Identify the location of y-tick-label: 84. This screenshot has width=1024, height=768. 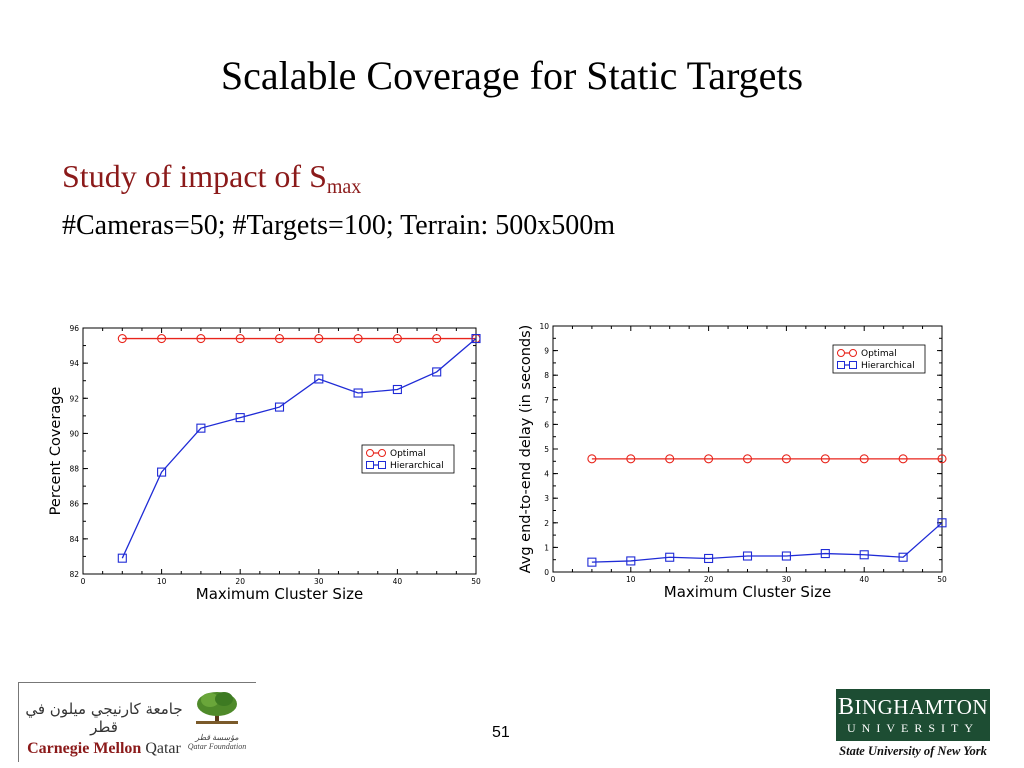
(74, 539).